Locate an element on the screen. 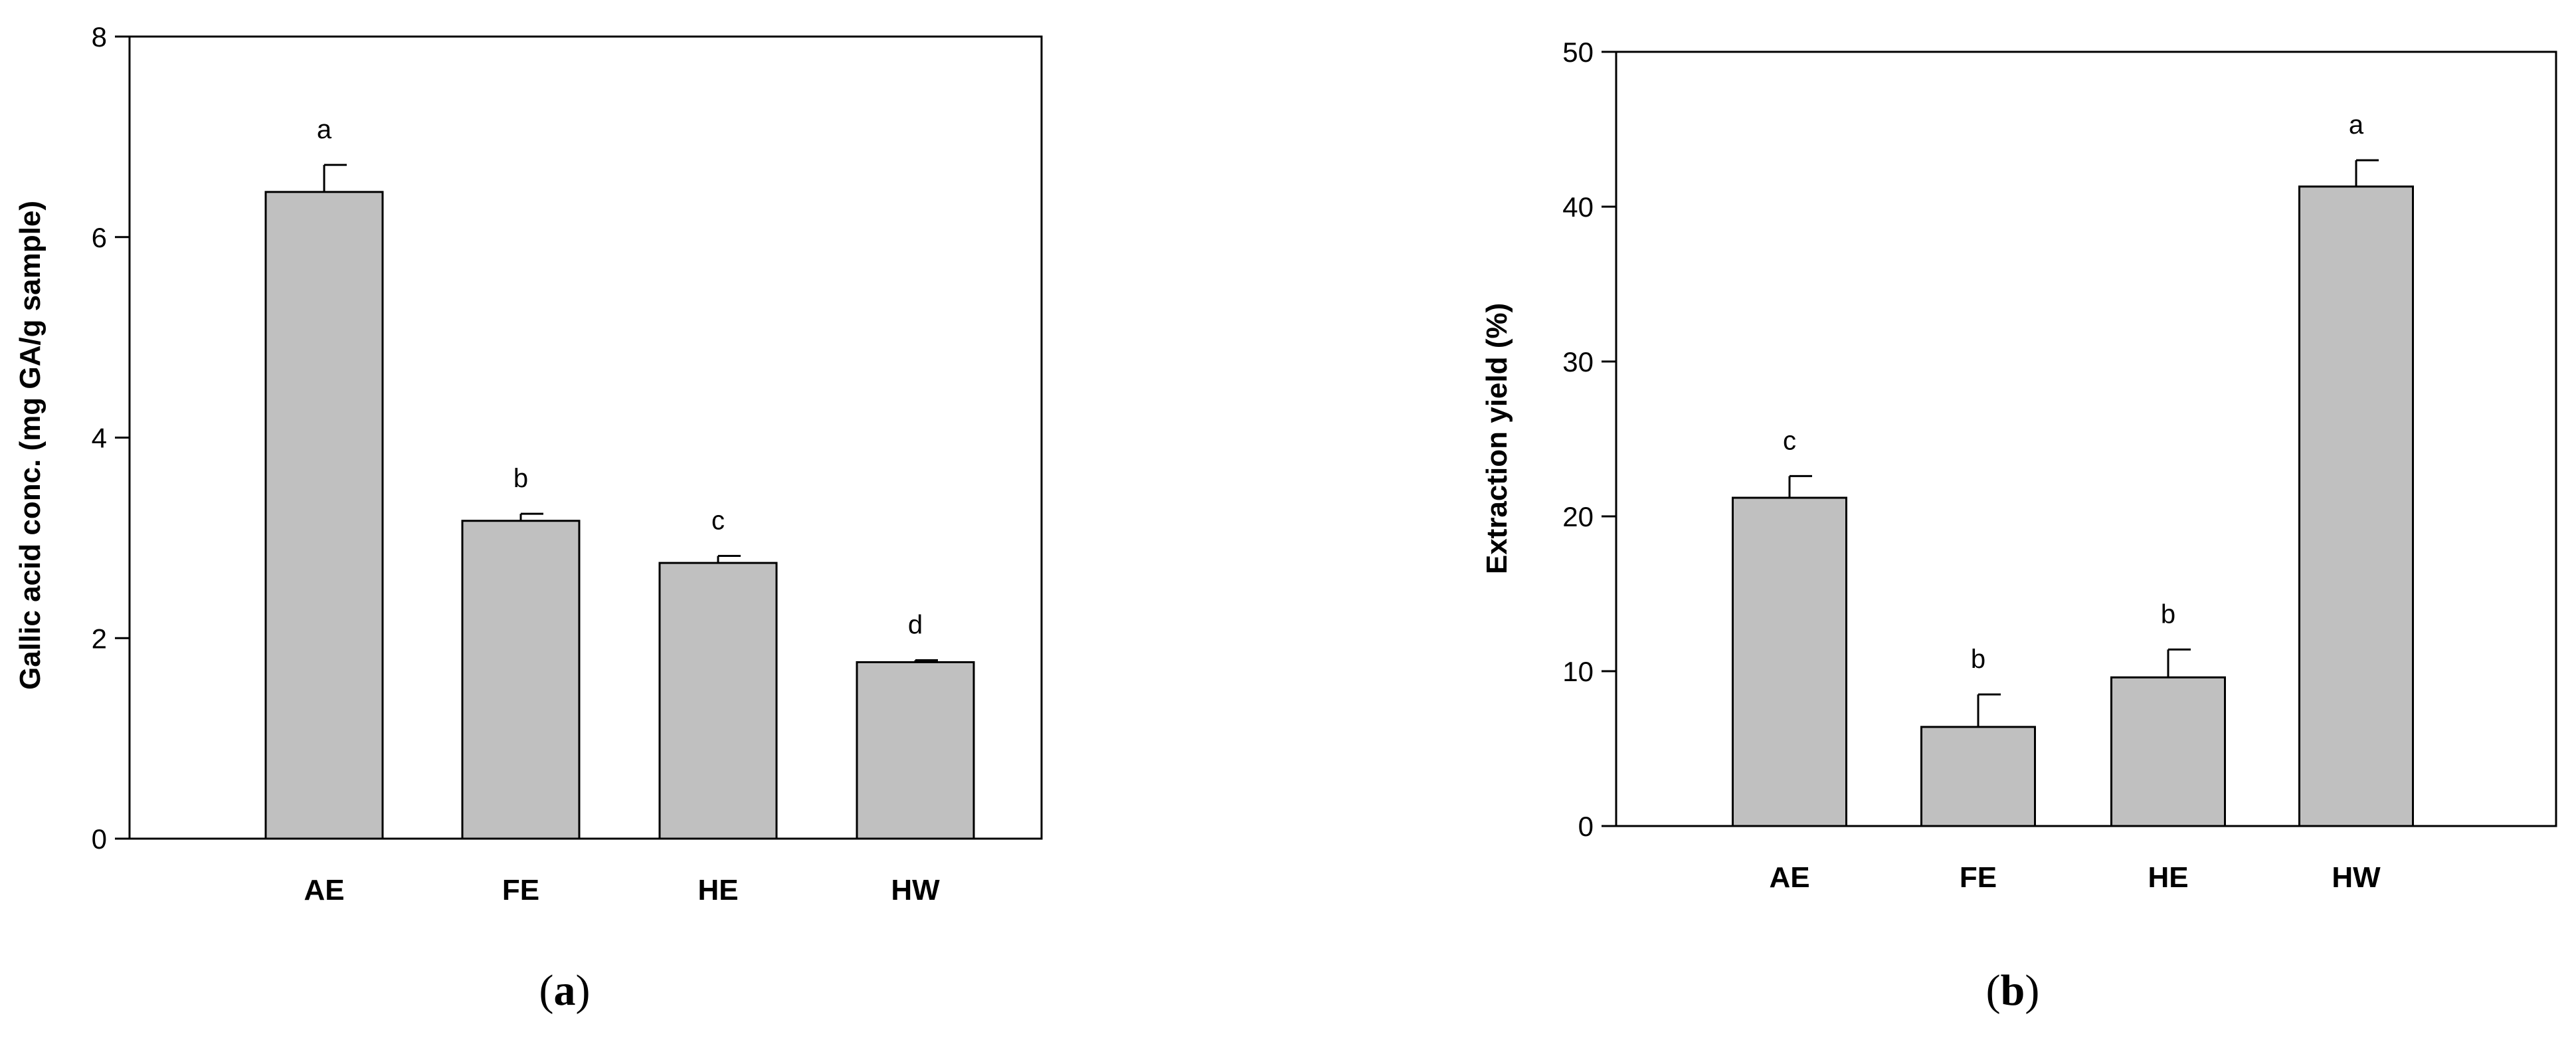 This screenshot has width=2576, height=1042. y-tick-label: 2 is located at coordinates (99, 638).